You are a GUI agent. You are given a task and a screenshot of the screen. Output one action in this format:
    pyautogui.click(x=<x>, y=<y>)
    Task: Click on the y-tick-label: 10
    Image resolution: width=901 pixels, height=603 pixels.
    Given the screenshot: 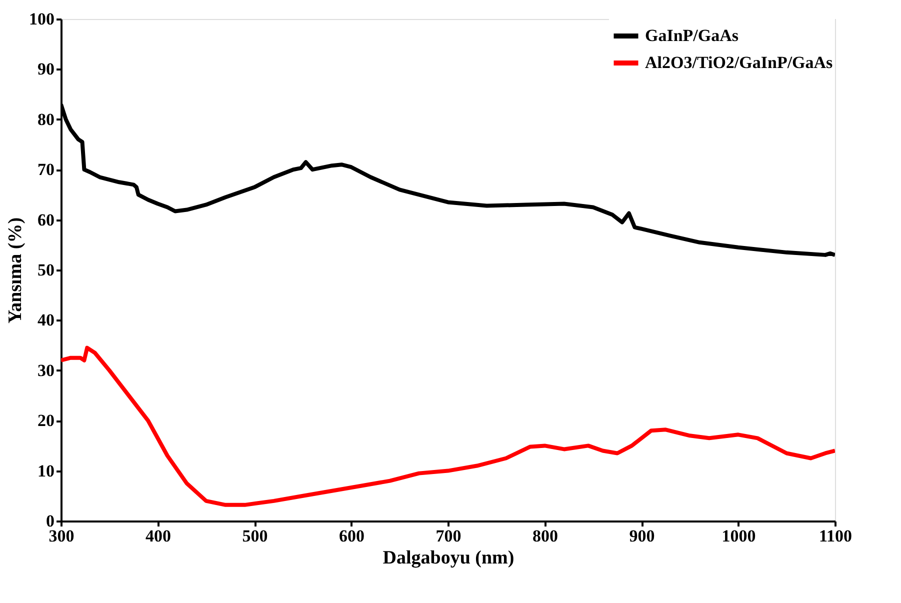 What is the action you would take?
    pyautogui.click(x=46, y=470)
    